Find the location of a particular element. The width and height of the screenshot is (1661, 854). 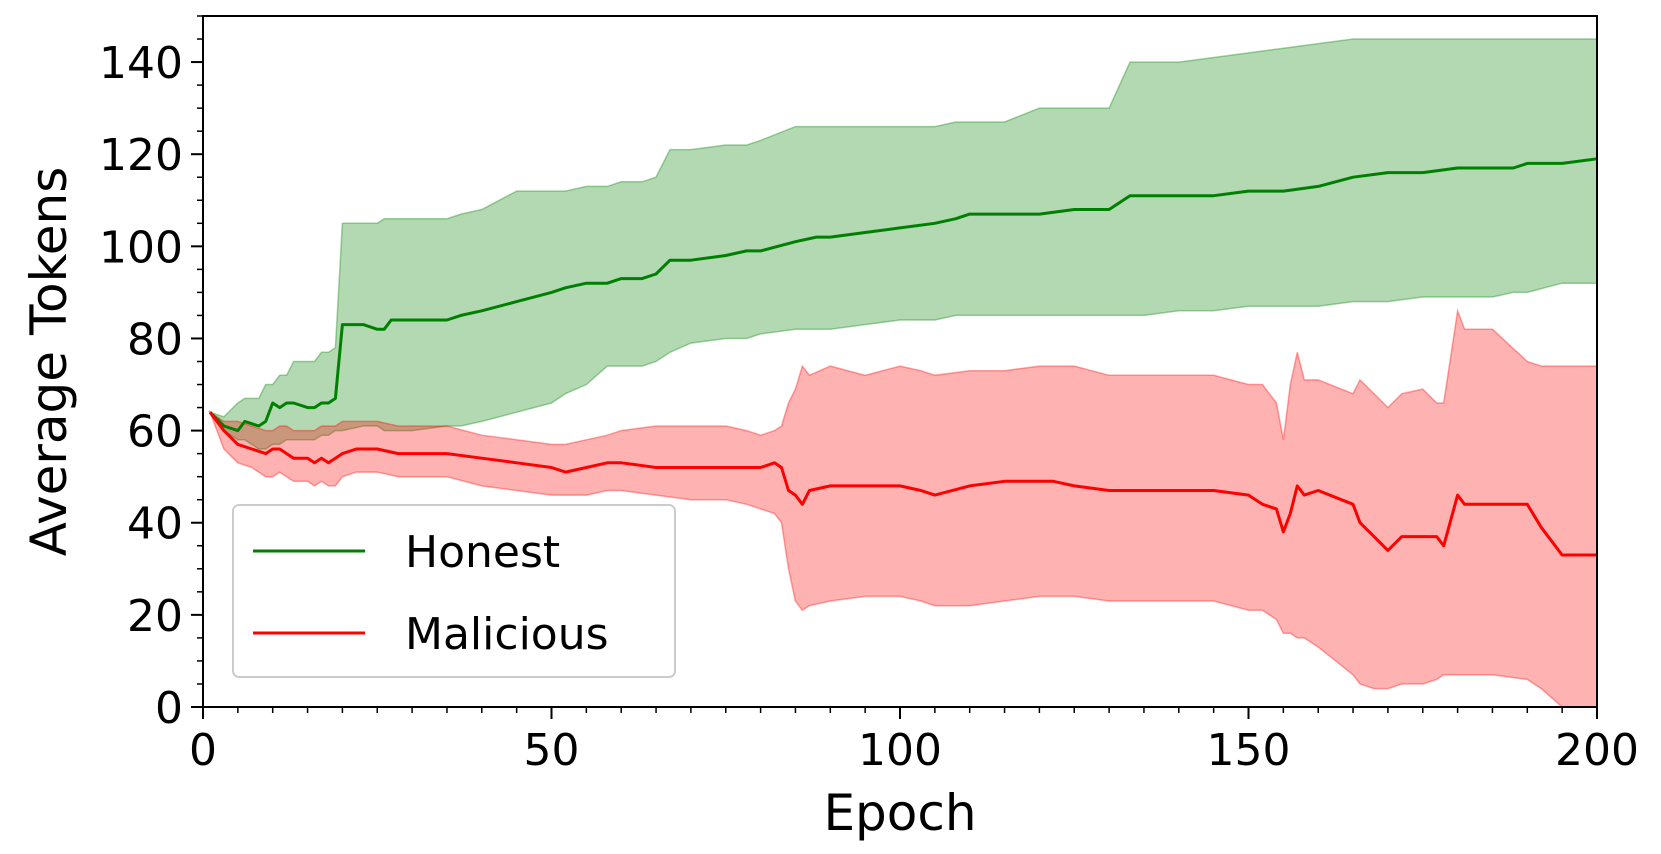

y-tick-label: 20 is located at coordinates (155, 616).